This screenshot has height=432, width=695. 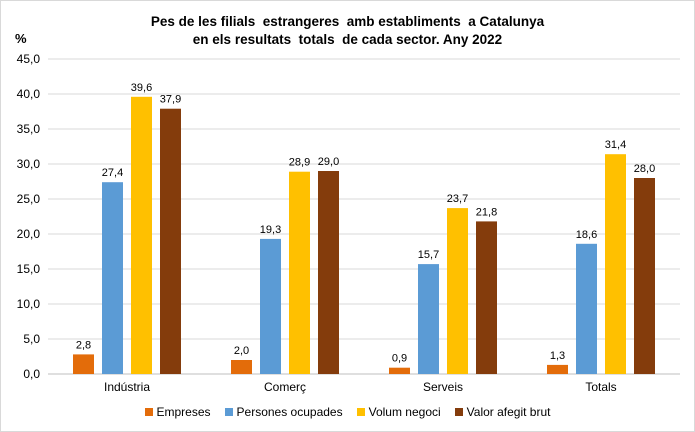 What do you see at coordinates (29, 269) in the screenshot?
I see `y-tick-label: 15,0` at bounding box center [29, 269].